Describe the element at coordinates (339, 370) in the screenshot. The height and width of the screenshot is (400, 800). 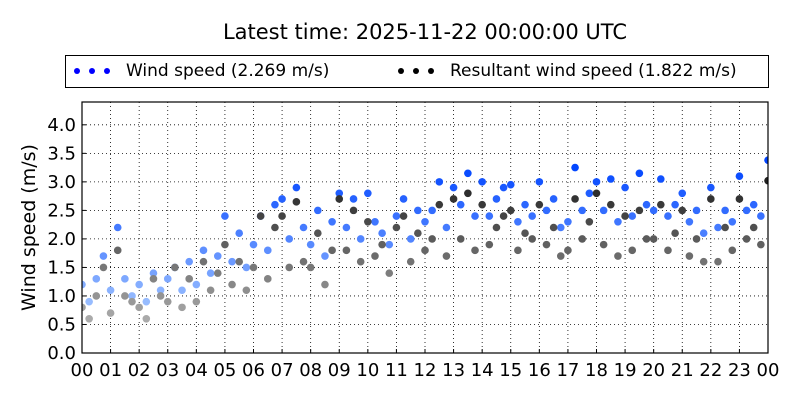
I see `x-tick-label: 09` at that location.